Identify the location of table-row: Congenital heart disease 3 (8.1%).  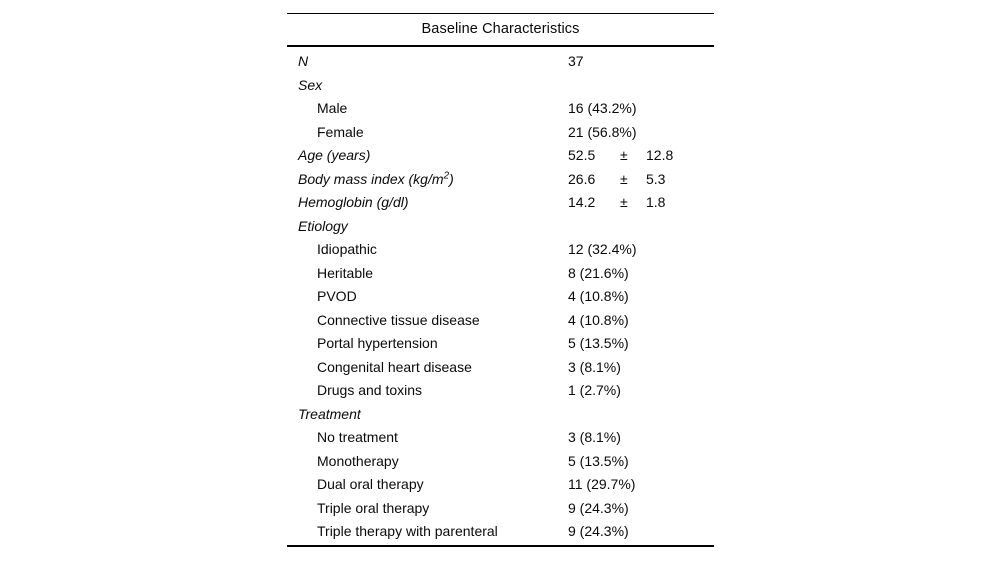
(500, 368).